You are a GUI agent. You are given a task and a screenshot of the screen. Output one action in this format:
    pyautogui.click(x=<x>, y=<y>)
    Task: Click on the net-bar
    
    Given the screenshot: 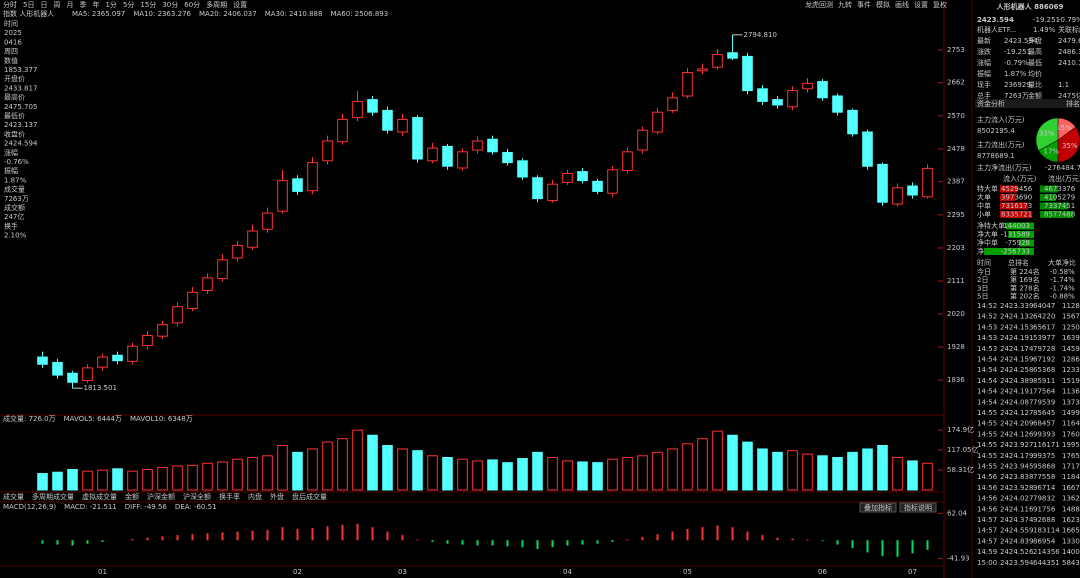 What is the action you would take?
    pyautogui.click(x=1019, y=226)
    